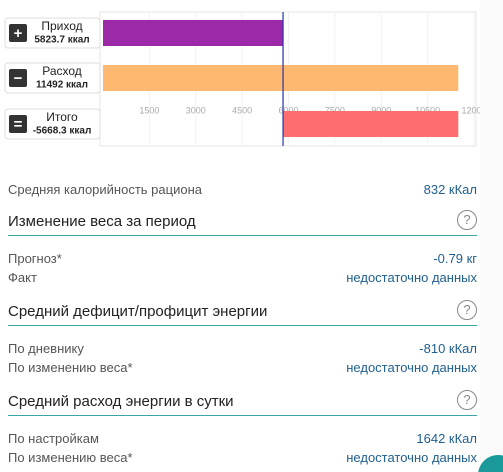  I want to click on stat-label: По дневнику, so click(46, 348).